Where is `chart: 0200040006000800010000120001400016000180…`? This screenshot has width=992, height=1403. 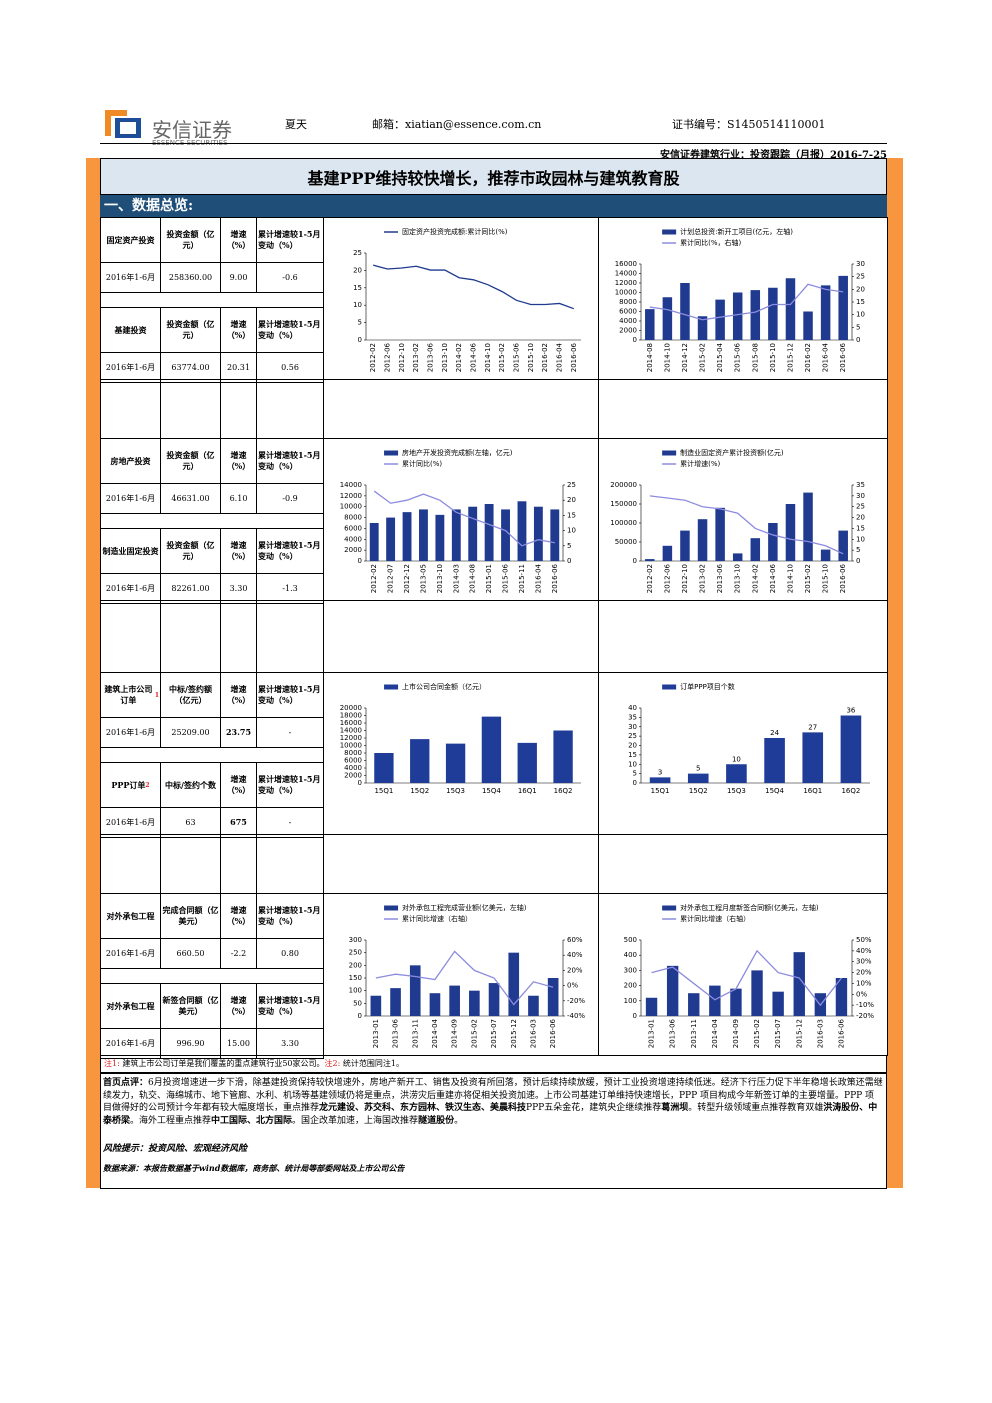 chart: 0200040006000800010000120001400016000180… is located at coordinates (460, 738).